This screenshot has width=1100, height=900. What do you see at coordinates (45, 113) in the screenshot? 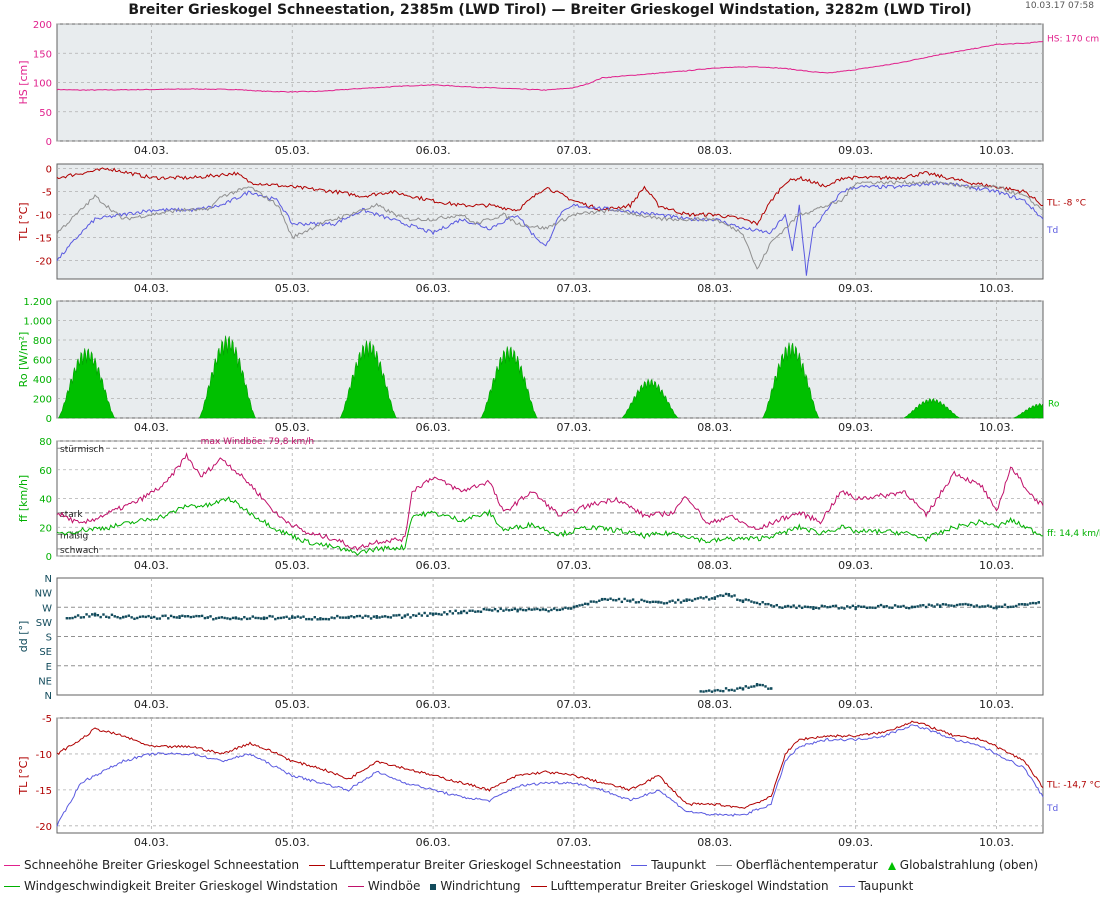
I see `y-tick-label: 50` at bounding box center [45, 113].